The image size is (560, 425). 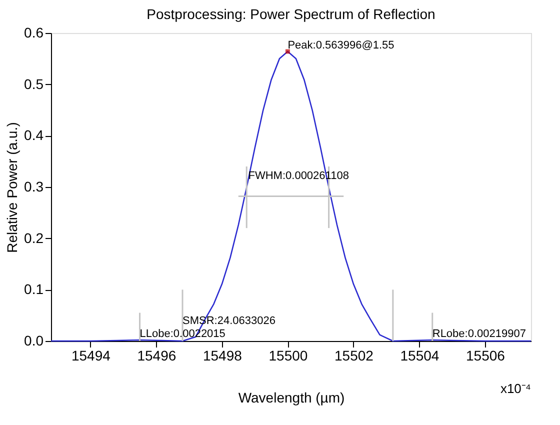 I want to click on y-tick-label: 0.1, so click(x=34, y=289).